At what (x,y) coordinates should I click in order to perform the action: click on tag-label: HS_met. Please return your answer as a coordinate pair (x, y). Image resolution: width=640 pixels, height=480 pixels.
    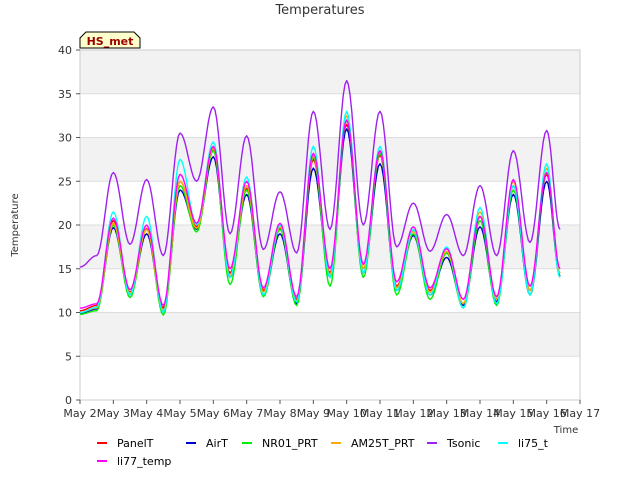
    Looking at the image, I should click on (110, 41).